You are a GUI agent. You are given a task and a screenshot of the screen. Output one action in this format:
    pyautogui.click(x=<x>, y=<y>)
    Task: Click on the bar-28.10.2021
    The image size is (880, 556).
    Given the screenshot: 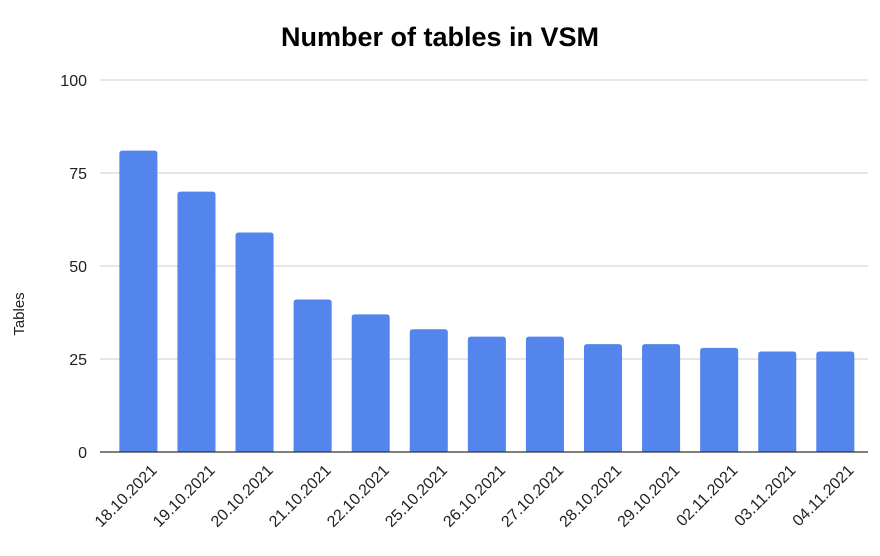 What is the action you would take?
    pyautogui.click(x=603, y=398)
    